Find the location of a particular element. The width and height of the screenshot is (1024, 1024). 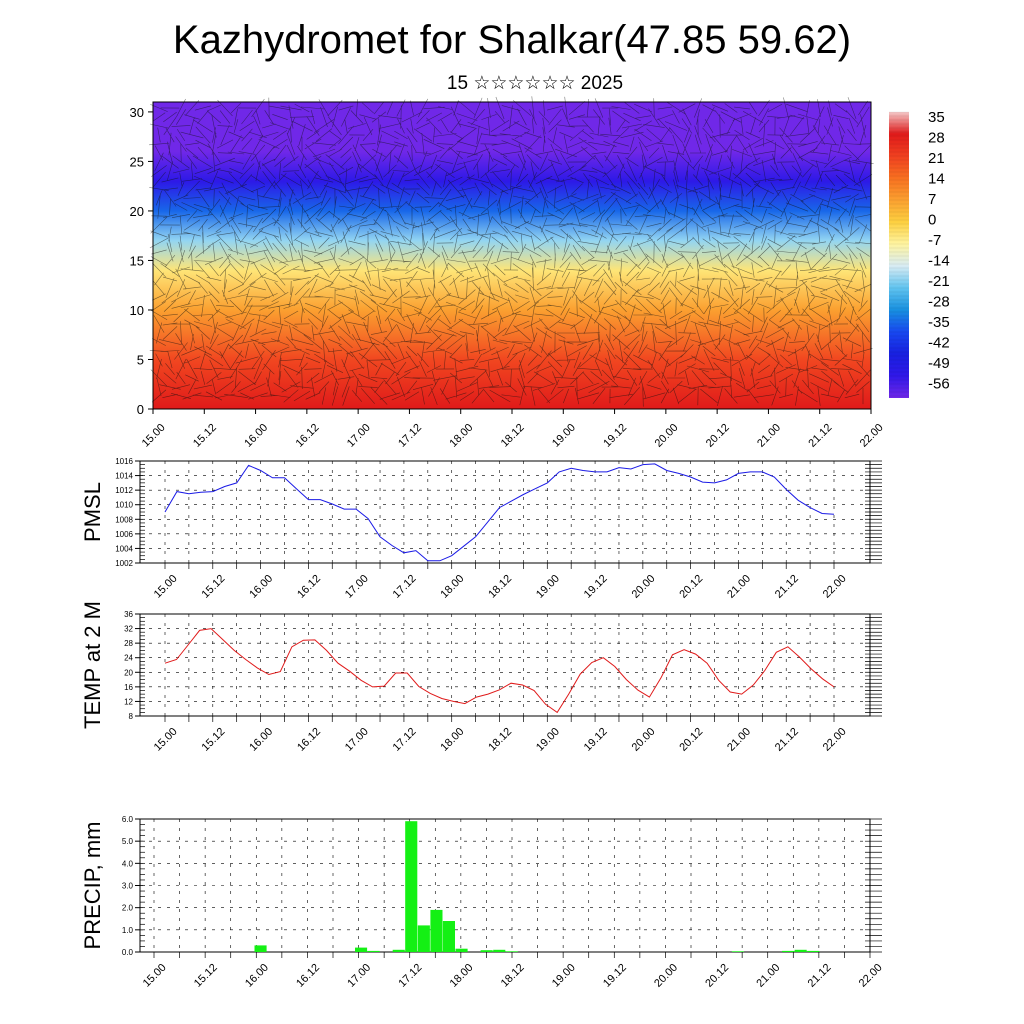

precip-y-tick-label: 2.0 is located at coordinates (128, 908).